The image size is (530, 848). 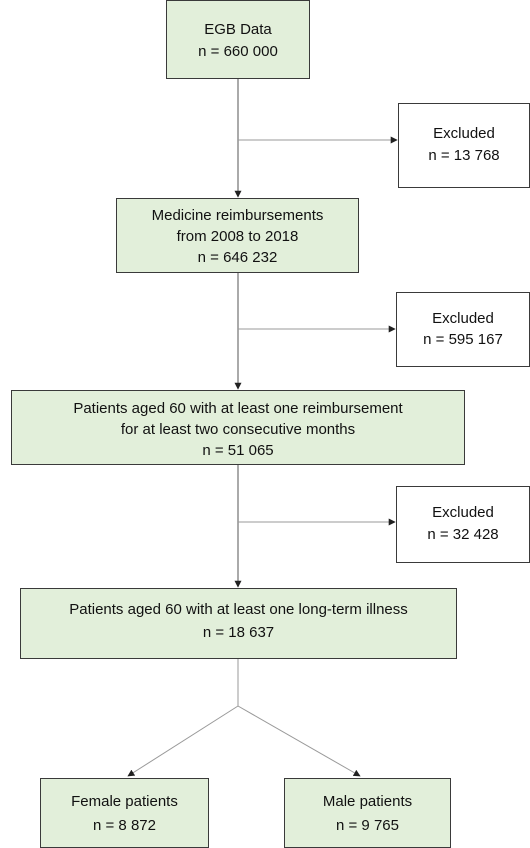 What do you see at coordinates (238, 257) in the screenshot?
I see `box-label: n = 646 232` at bounding box center [238, 257].